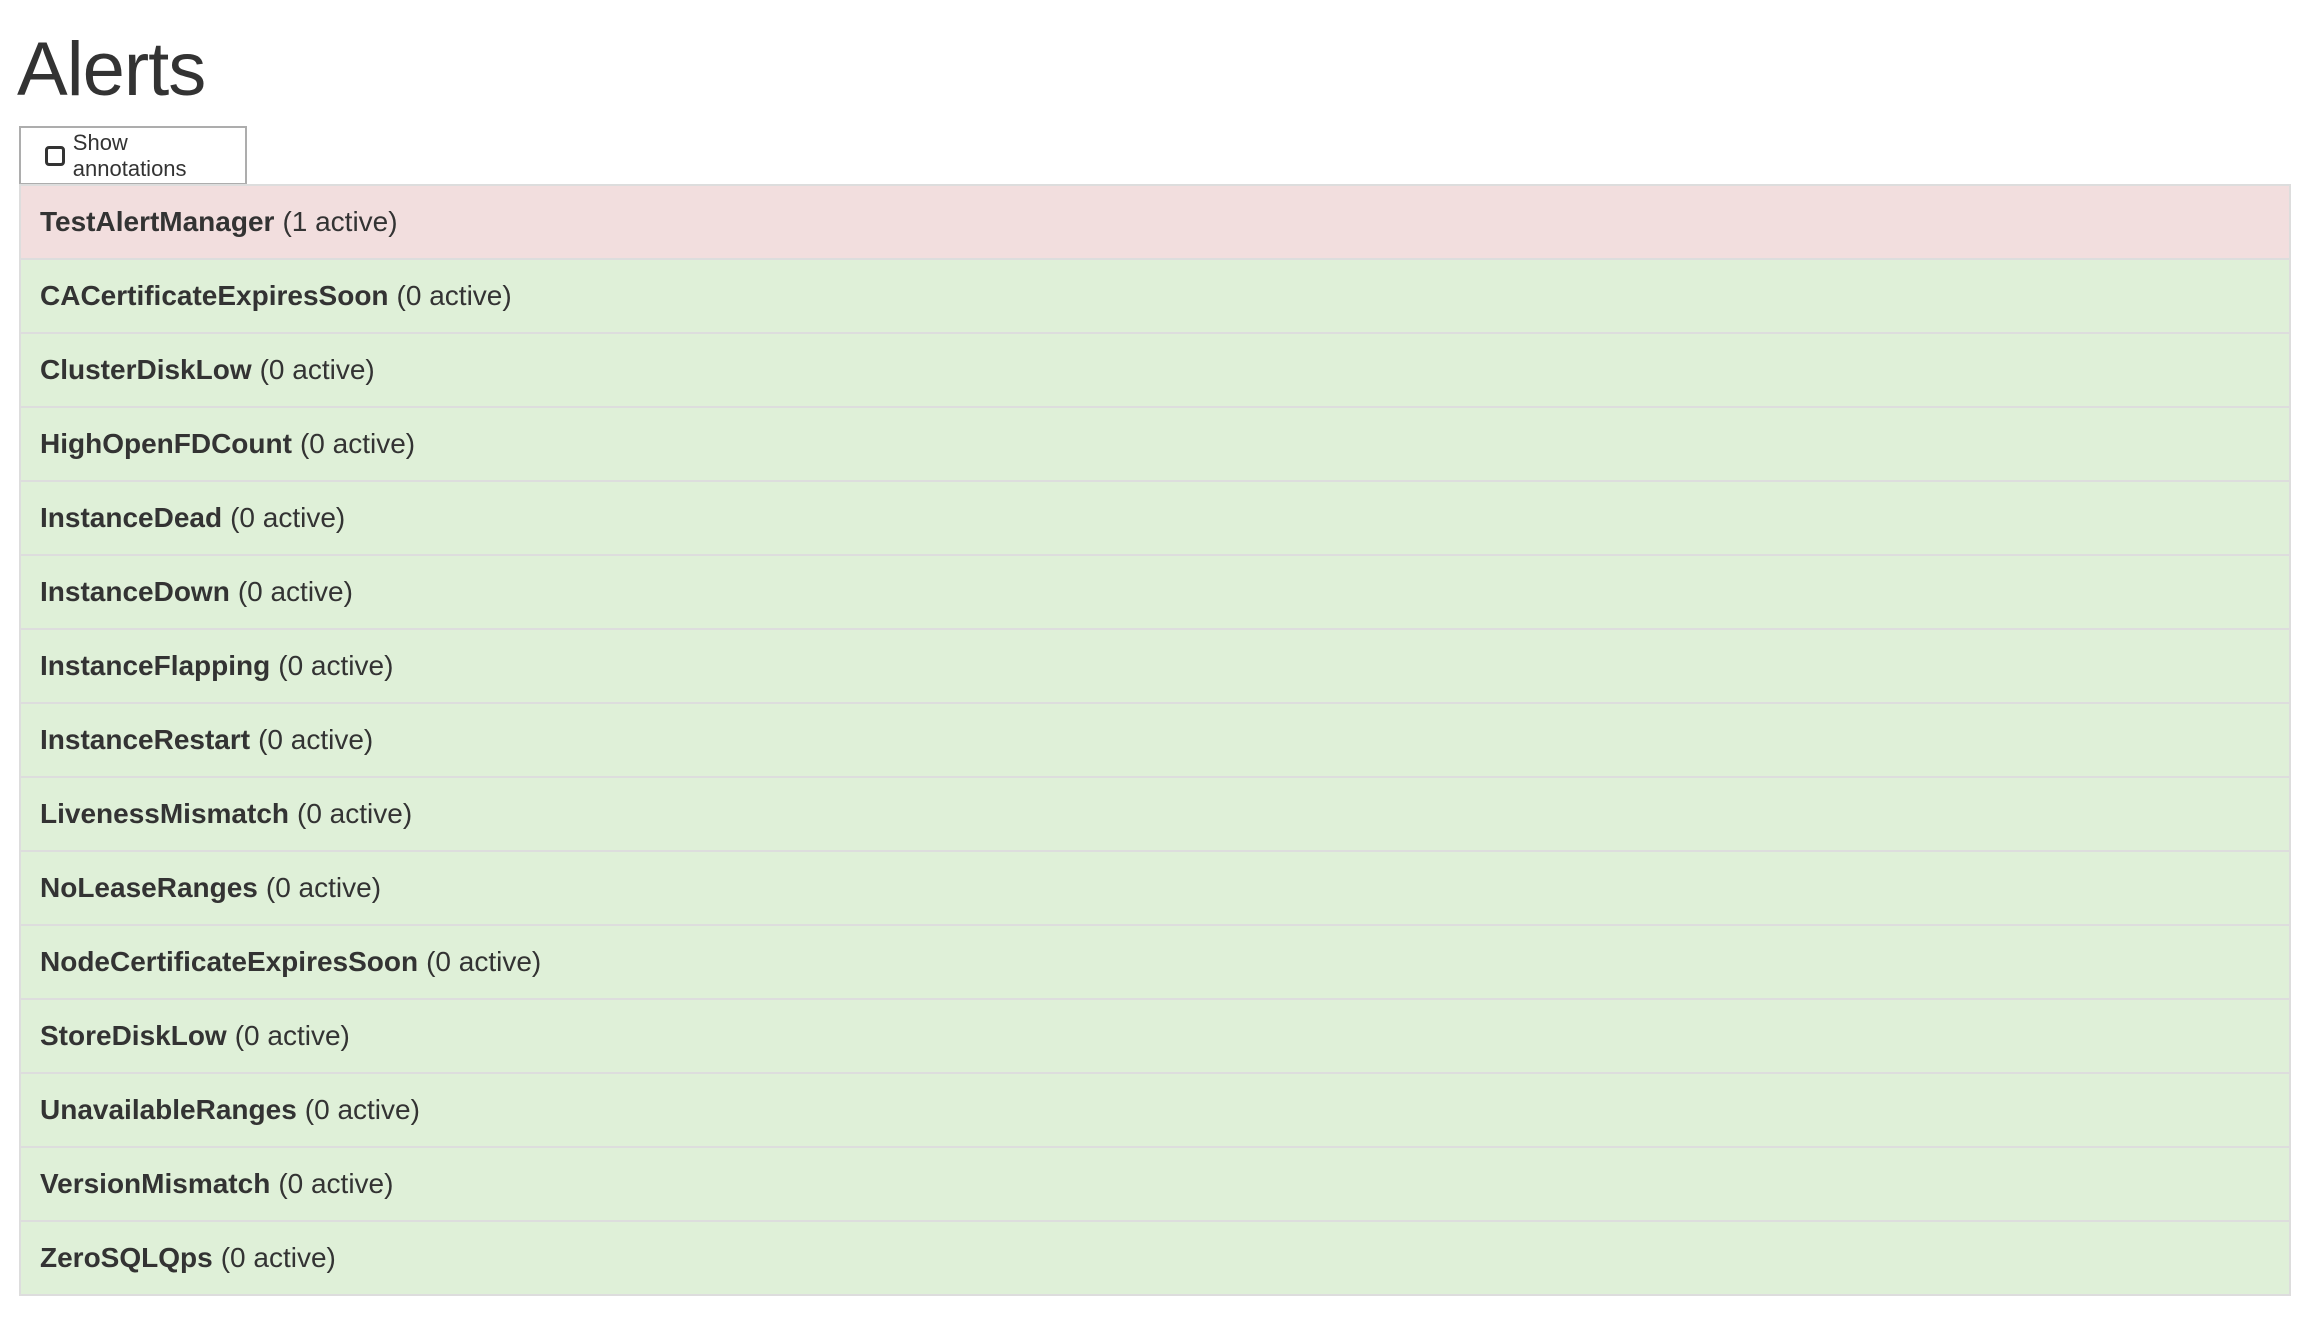 The width and height of the screenshot is (2312, 1332). I want to click on show-annotations-button: Show annotations, so click(133, 155).